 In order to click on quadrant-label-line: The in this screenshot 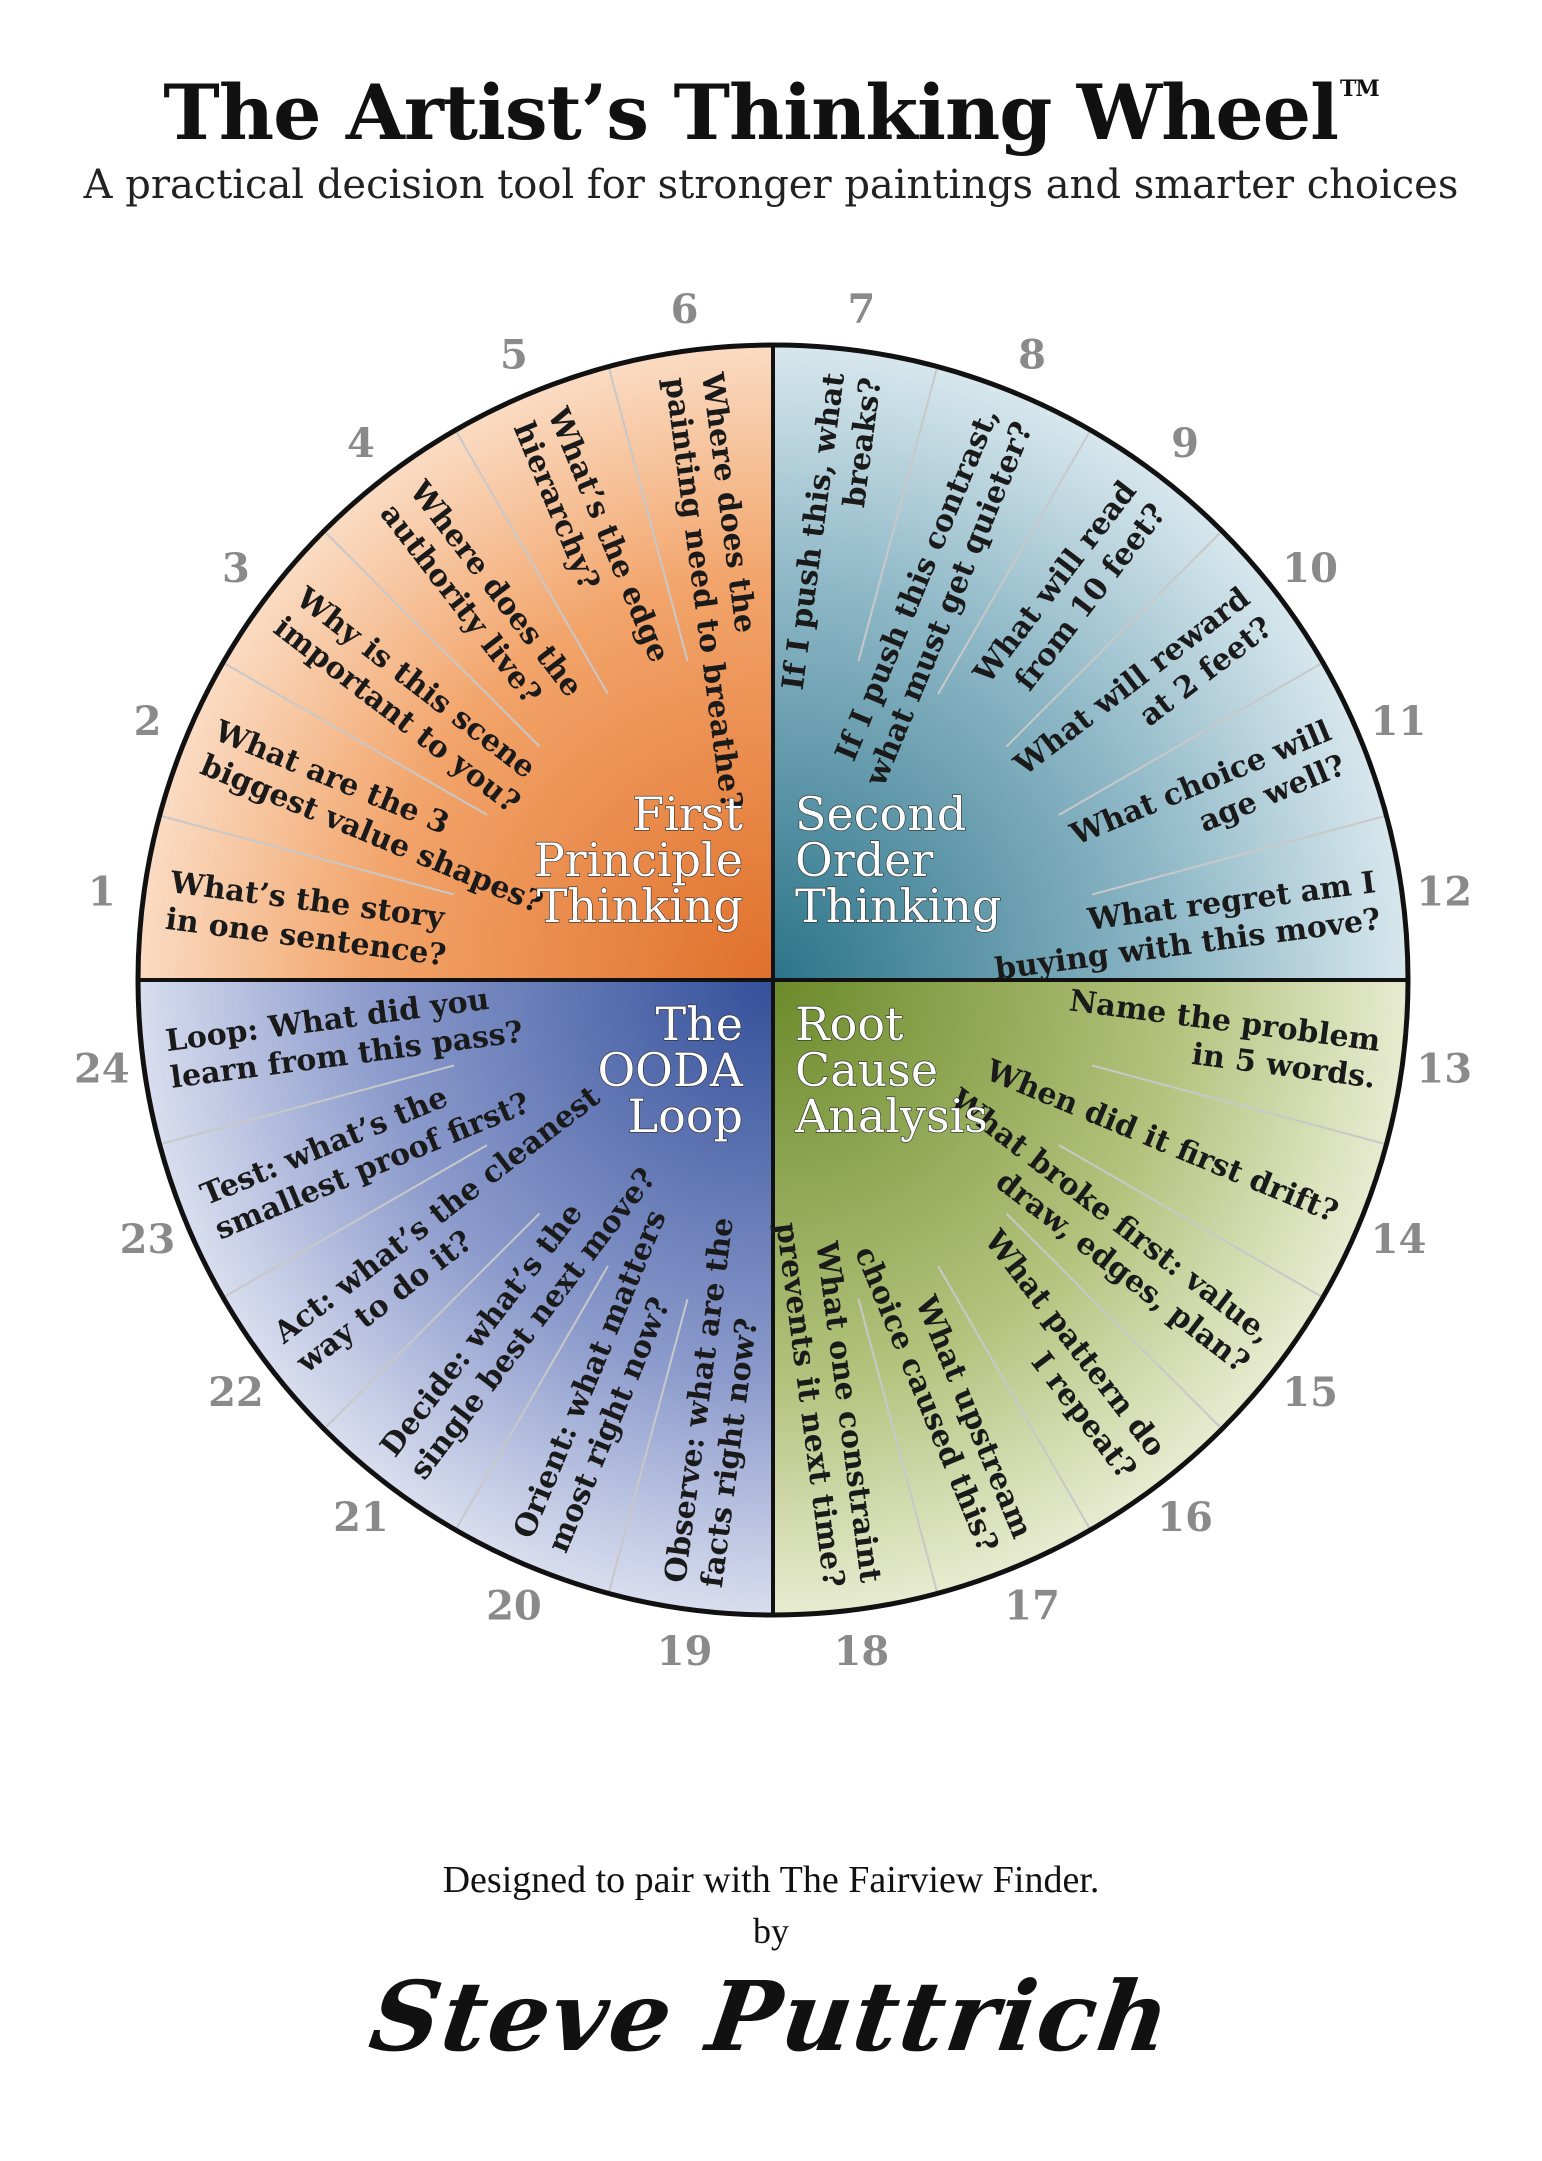, I will do `click(699, 1024)`.